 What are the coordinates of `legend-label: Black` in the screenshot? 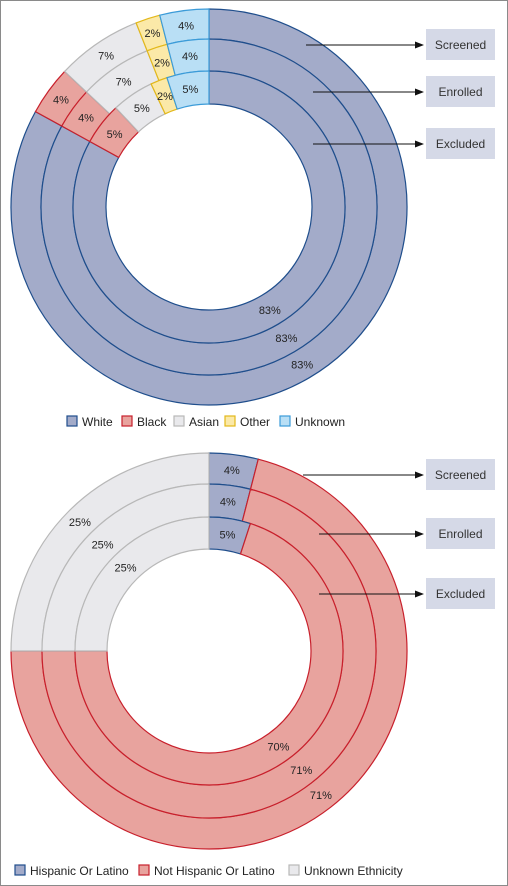 It's located at (152, 422).